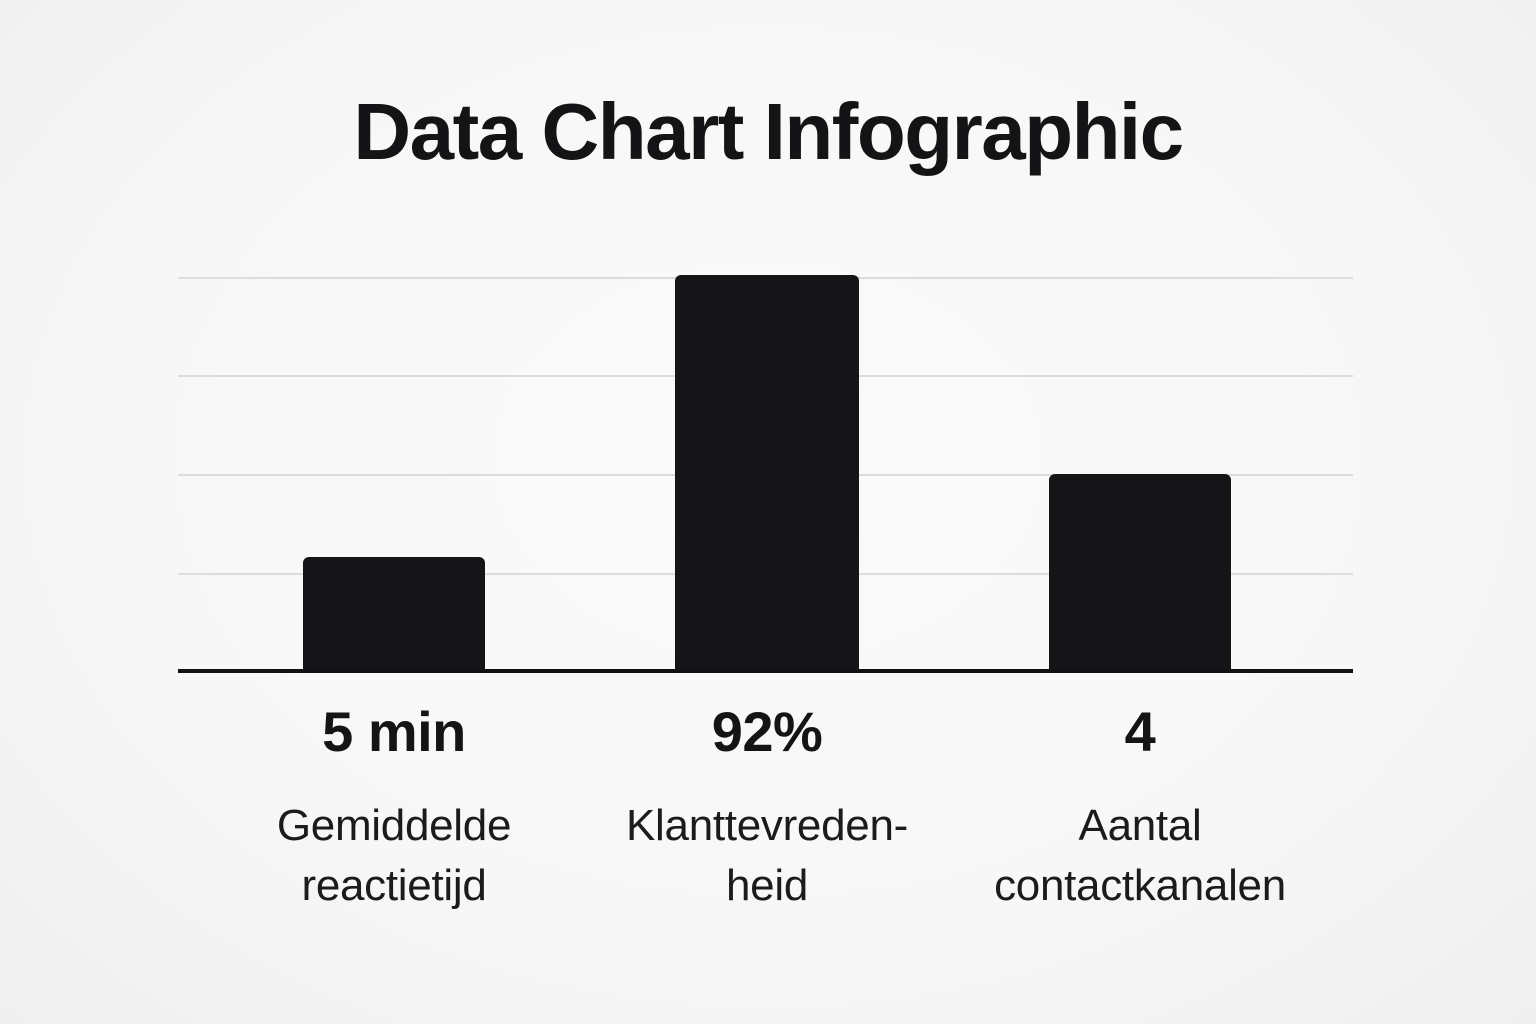 The width and height of the screenshot is (1536, 1024). What do you see at coordinates (768, 131) in the screenshot?
I see `chart-title: Data Chart Infographic` at bounding box center [768, 131].